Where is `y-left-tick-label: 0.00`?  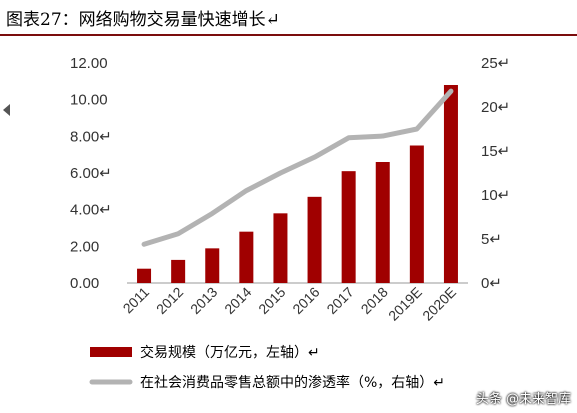 y-left-tick-label: 0.00 is located at coordinates (84, 283).